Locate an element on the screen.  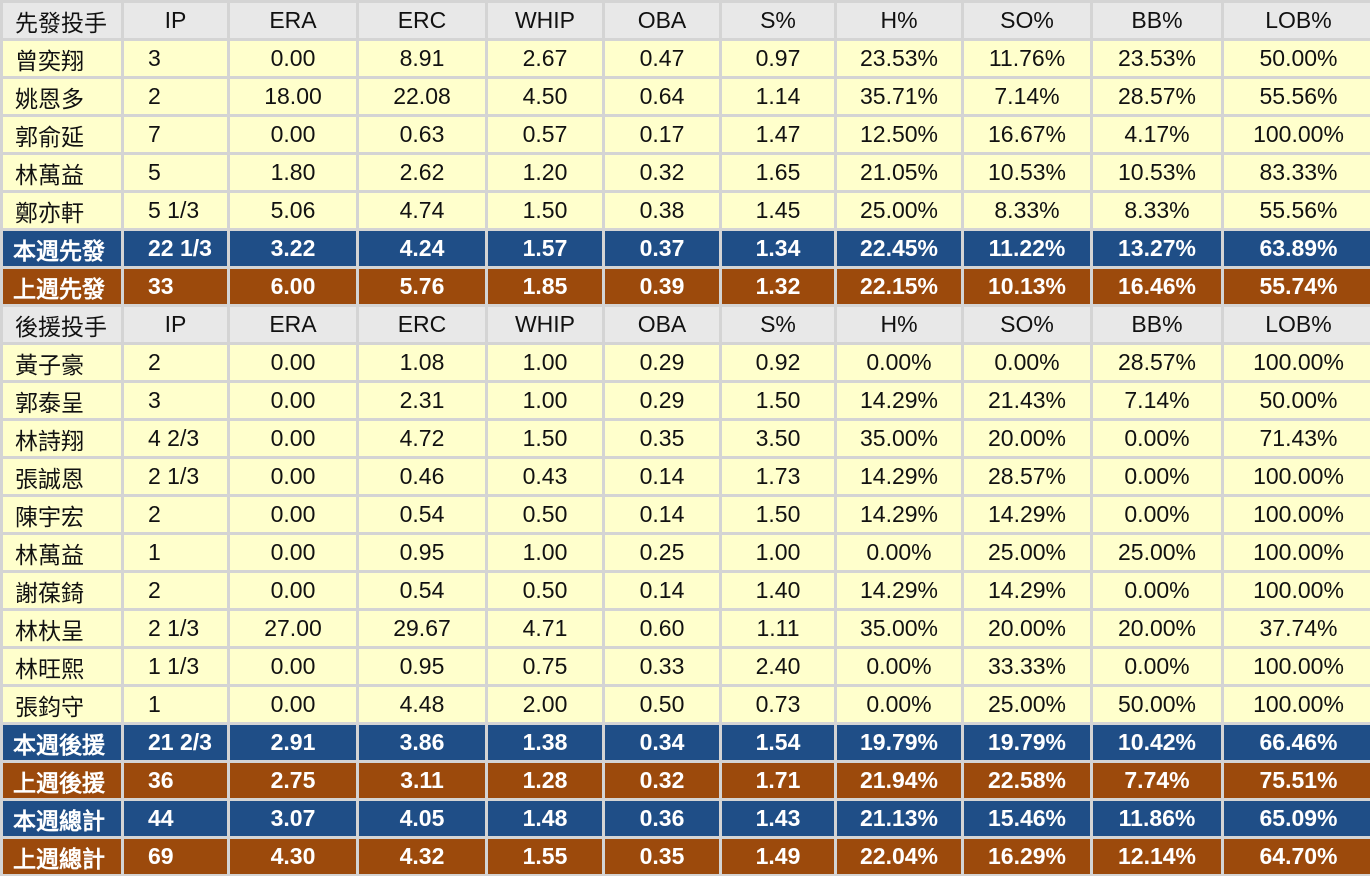
row-label: 林旺熙 is located at coordinates (62, 666).